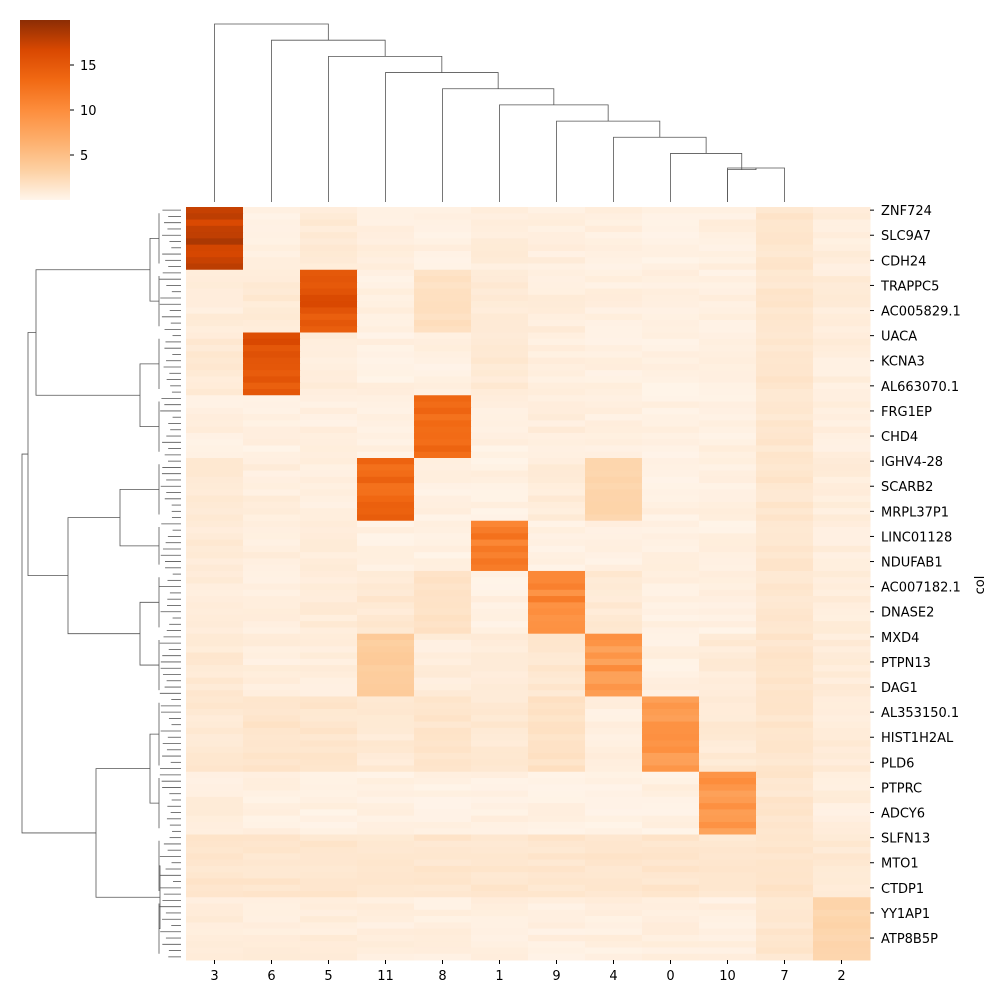 The height and width of the screenshot is (1000, 1000). Describe the element at coordinates (920, 713) in the screenshot. I see `y-tick-label: AL353150.1` at that location.